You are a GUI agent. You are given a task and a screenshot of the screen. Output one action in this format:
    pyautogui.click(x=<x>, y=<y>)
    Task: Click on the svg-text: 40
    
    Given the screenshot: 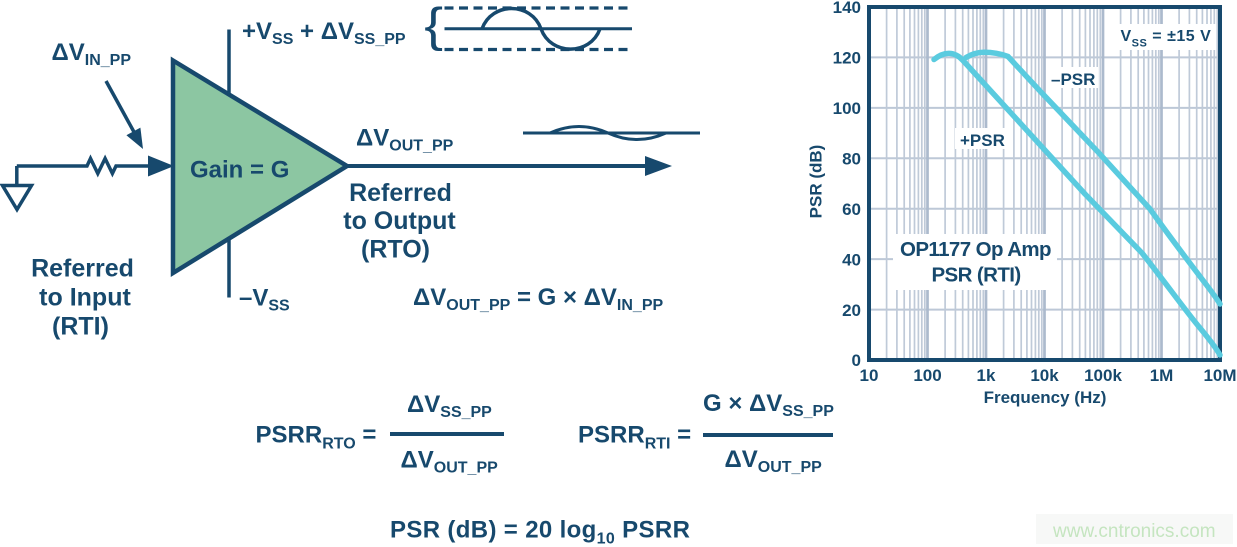 What is the action you would take?
    pyautogui.click(x=851, y=260)
    